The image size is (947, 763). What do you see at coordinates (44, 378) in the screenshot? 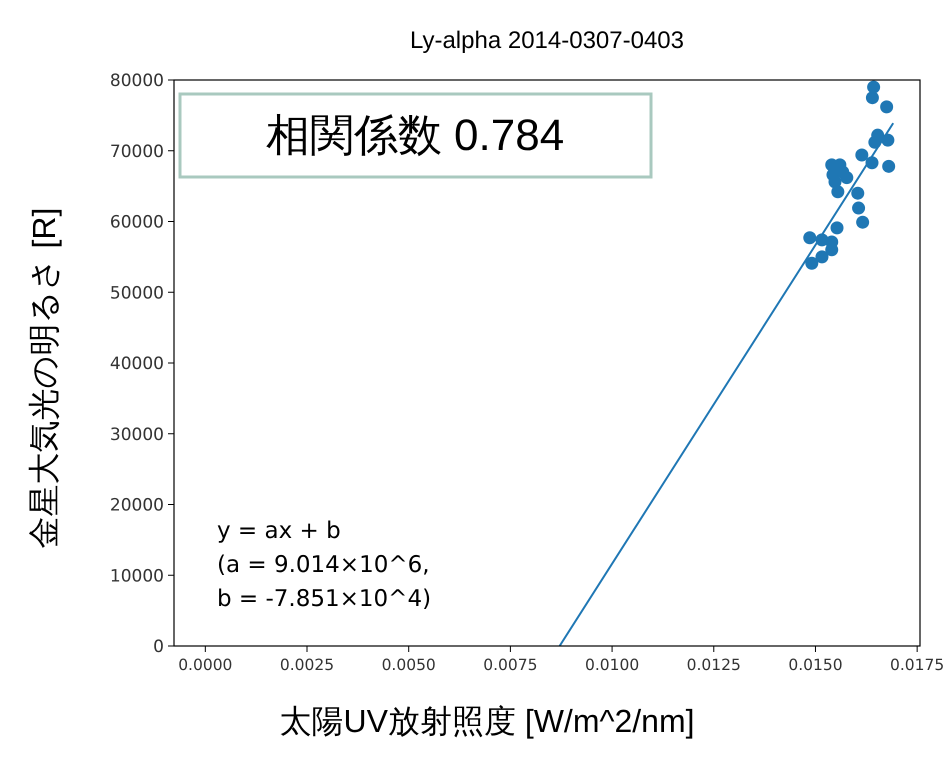
I see `y-axis-title: 金星大気光の明るさ [R]` at bounding box center [44, 378].